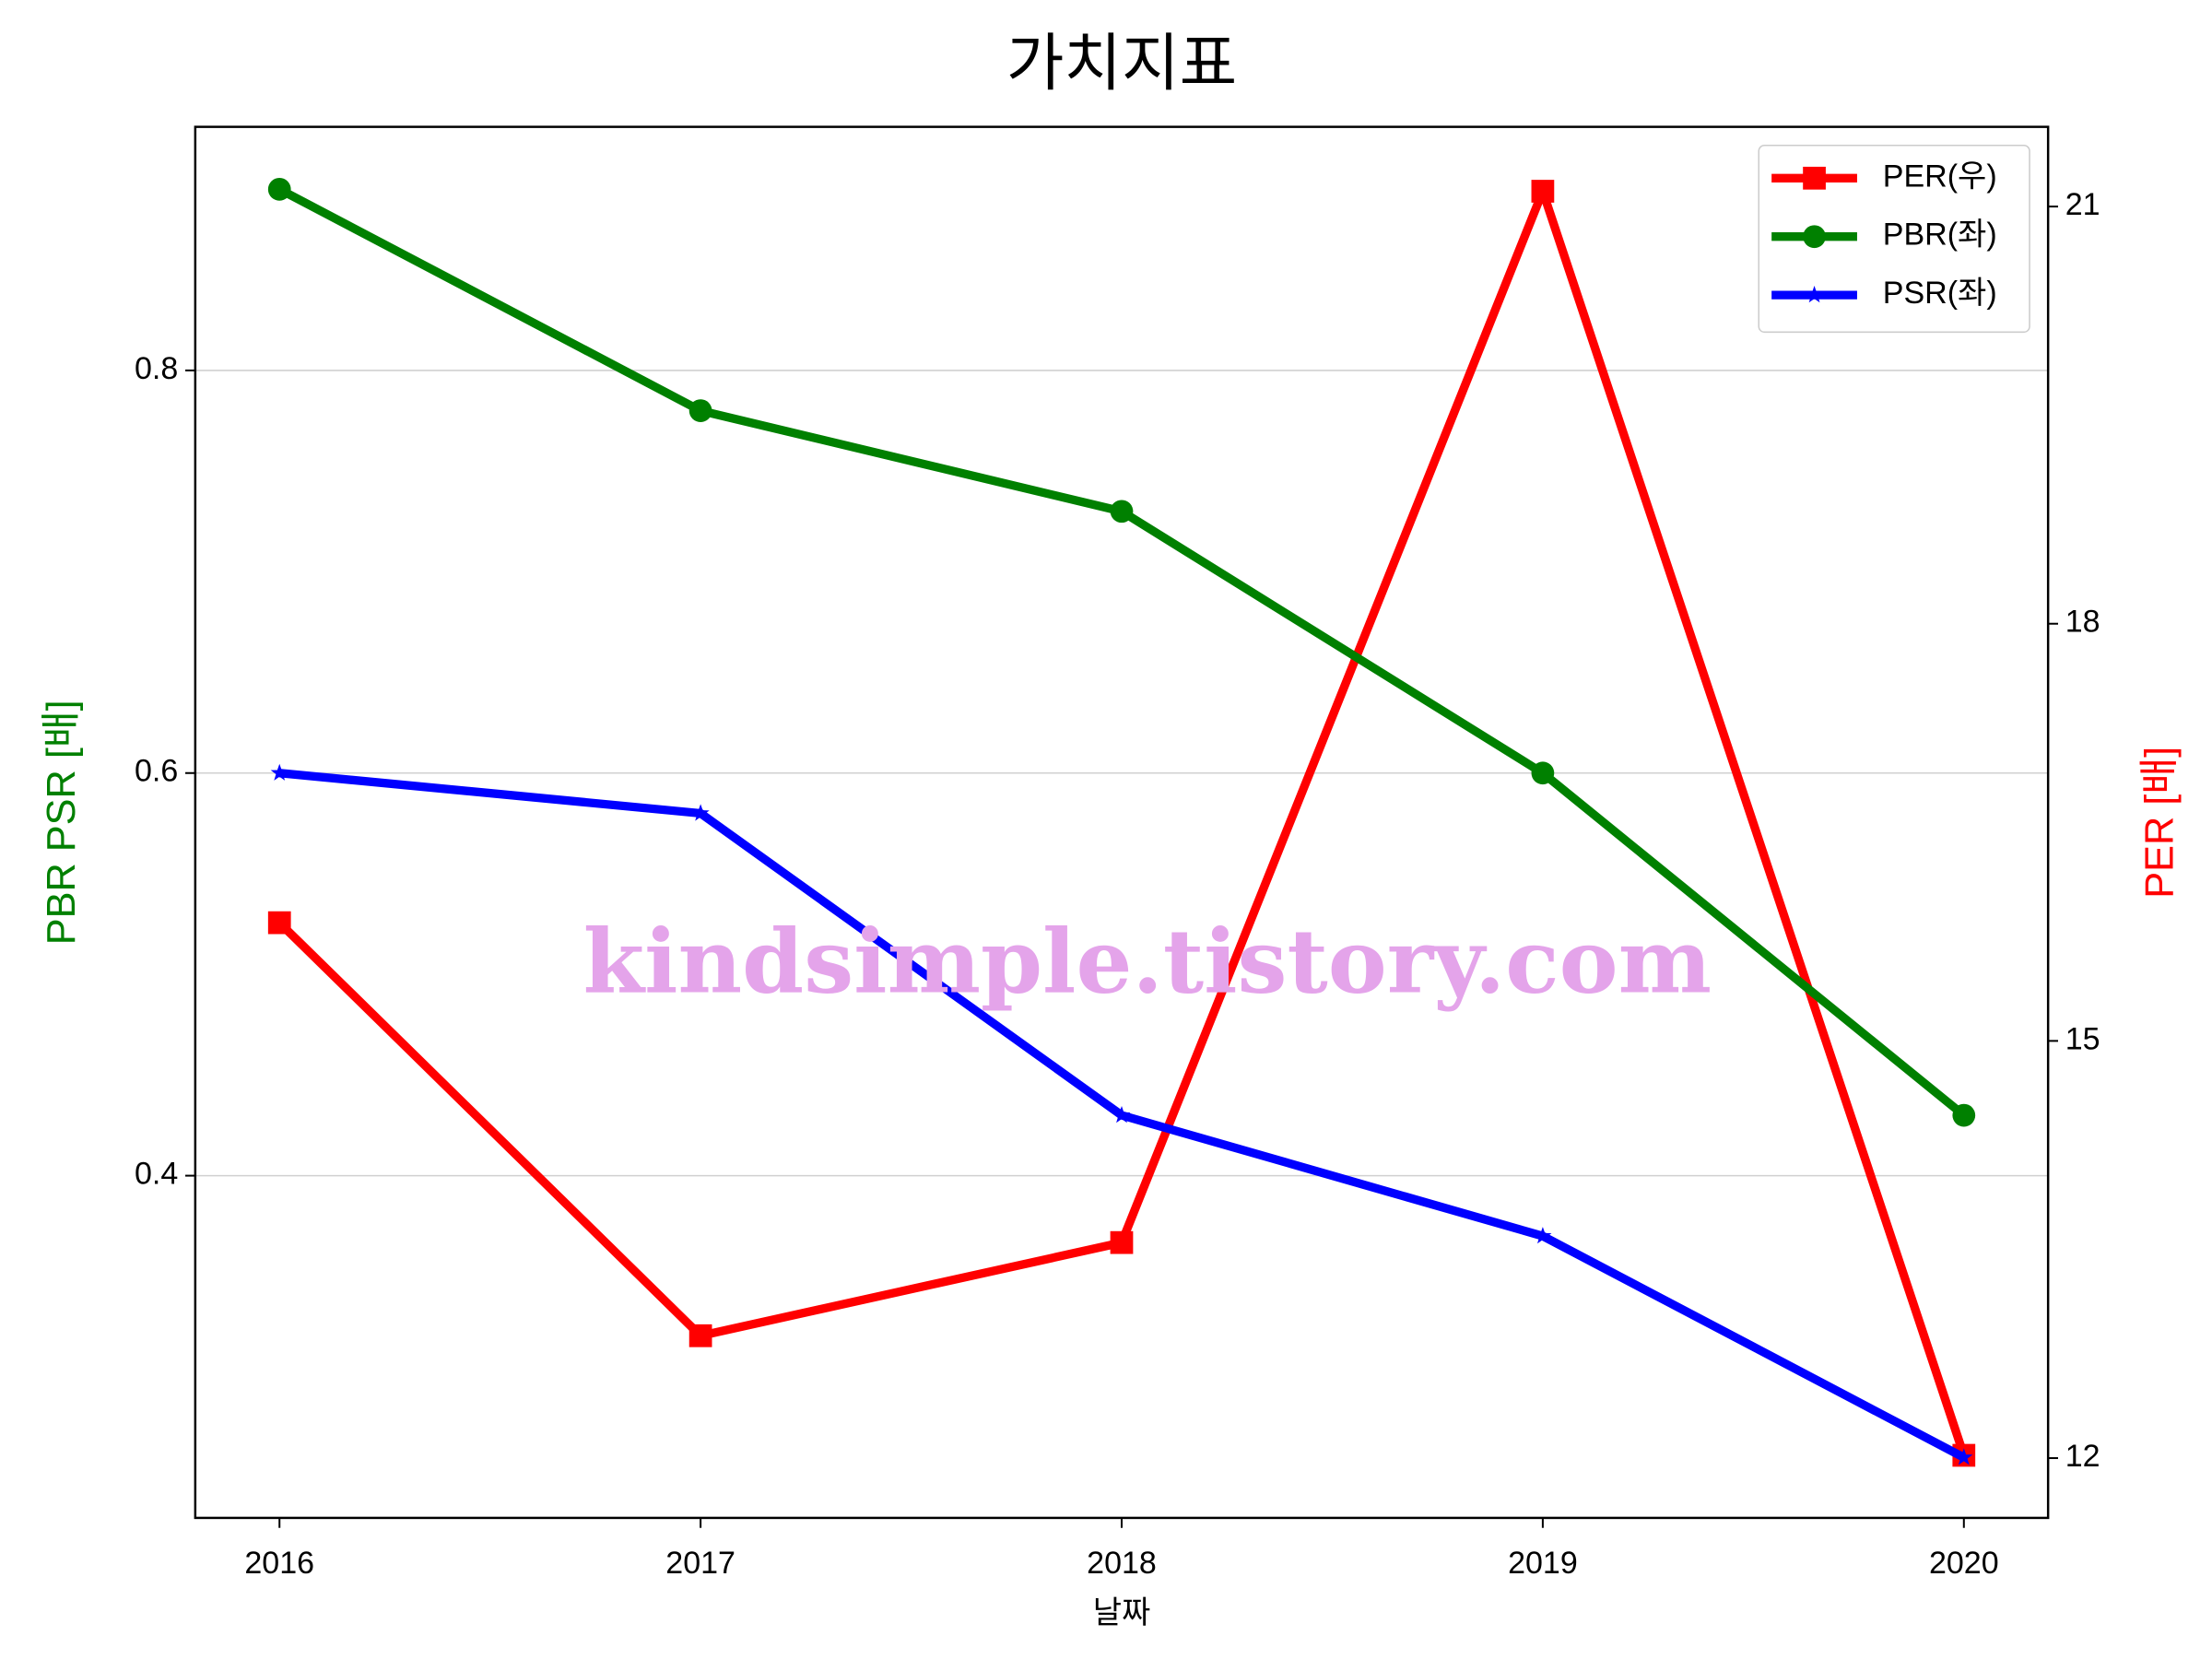  I want to click on x-tick-label: 2020, so click(1964, 1563).